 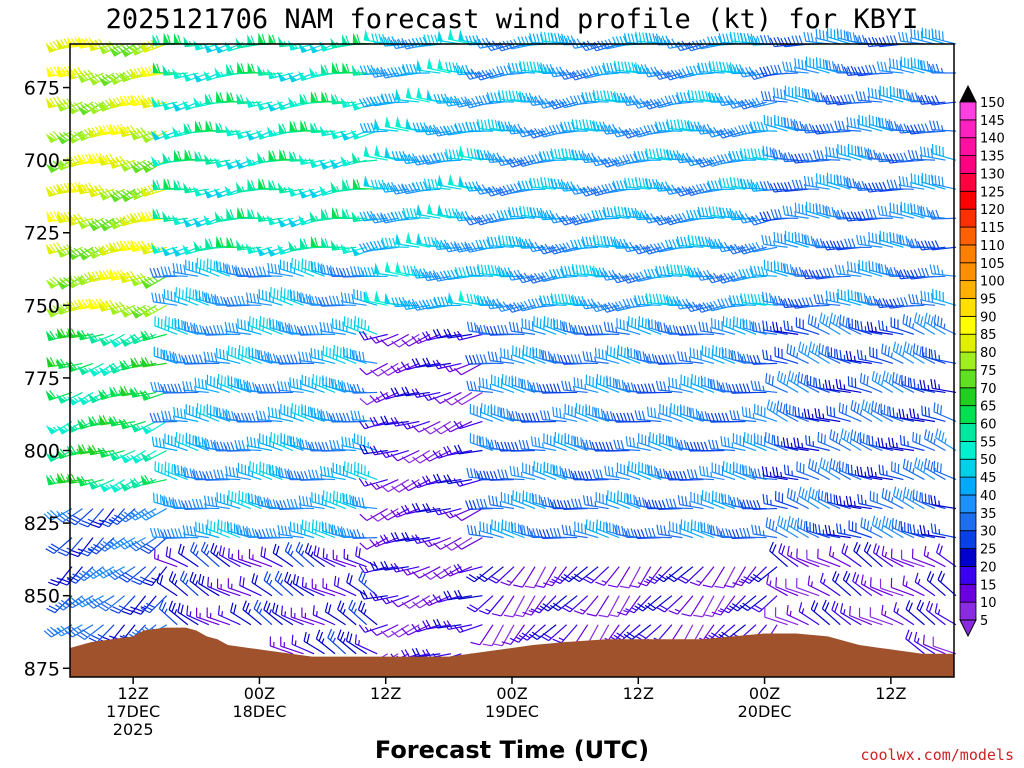 What do you see at coordinates (992, 121) in the screenshot?
I see `colorbar-label: 145` at bounding box center [992, 121].